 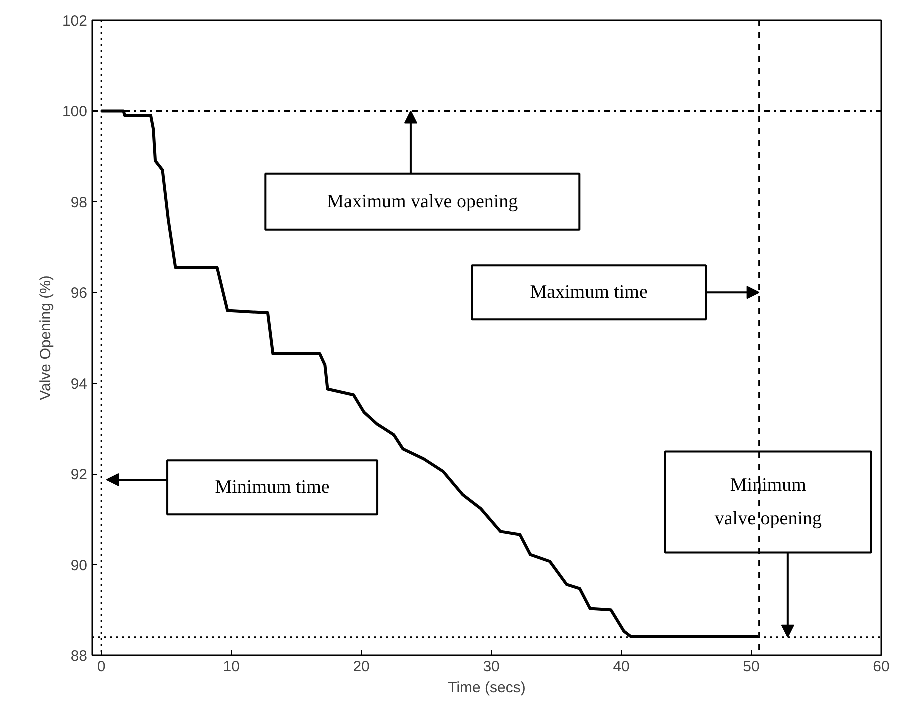 I want to click on y-axis-title: Valve Opening (%), so click(x=45, y=338).